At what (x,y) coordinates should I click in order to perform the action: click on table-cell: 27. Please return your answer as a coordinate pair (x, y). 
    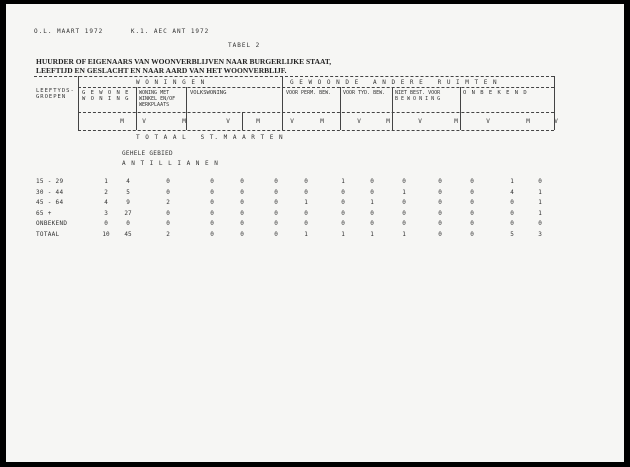
    Looking at the image, I should click on (128, 213).